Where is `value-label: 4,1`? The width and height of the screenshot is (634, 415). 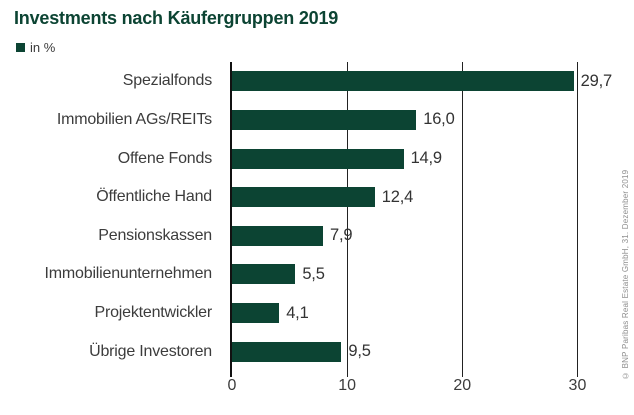
value-label: 4,1 is located at coordinates (297, 312).